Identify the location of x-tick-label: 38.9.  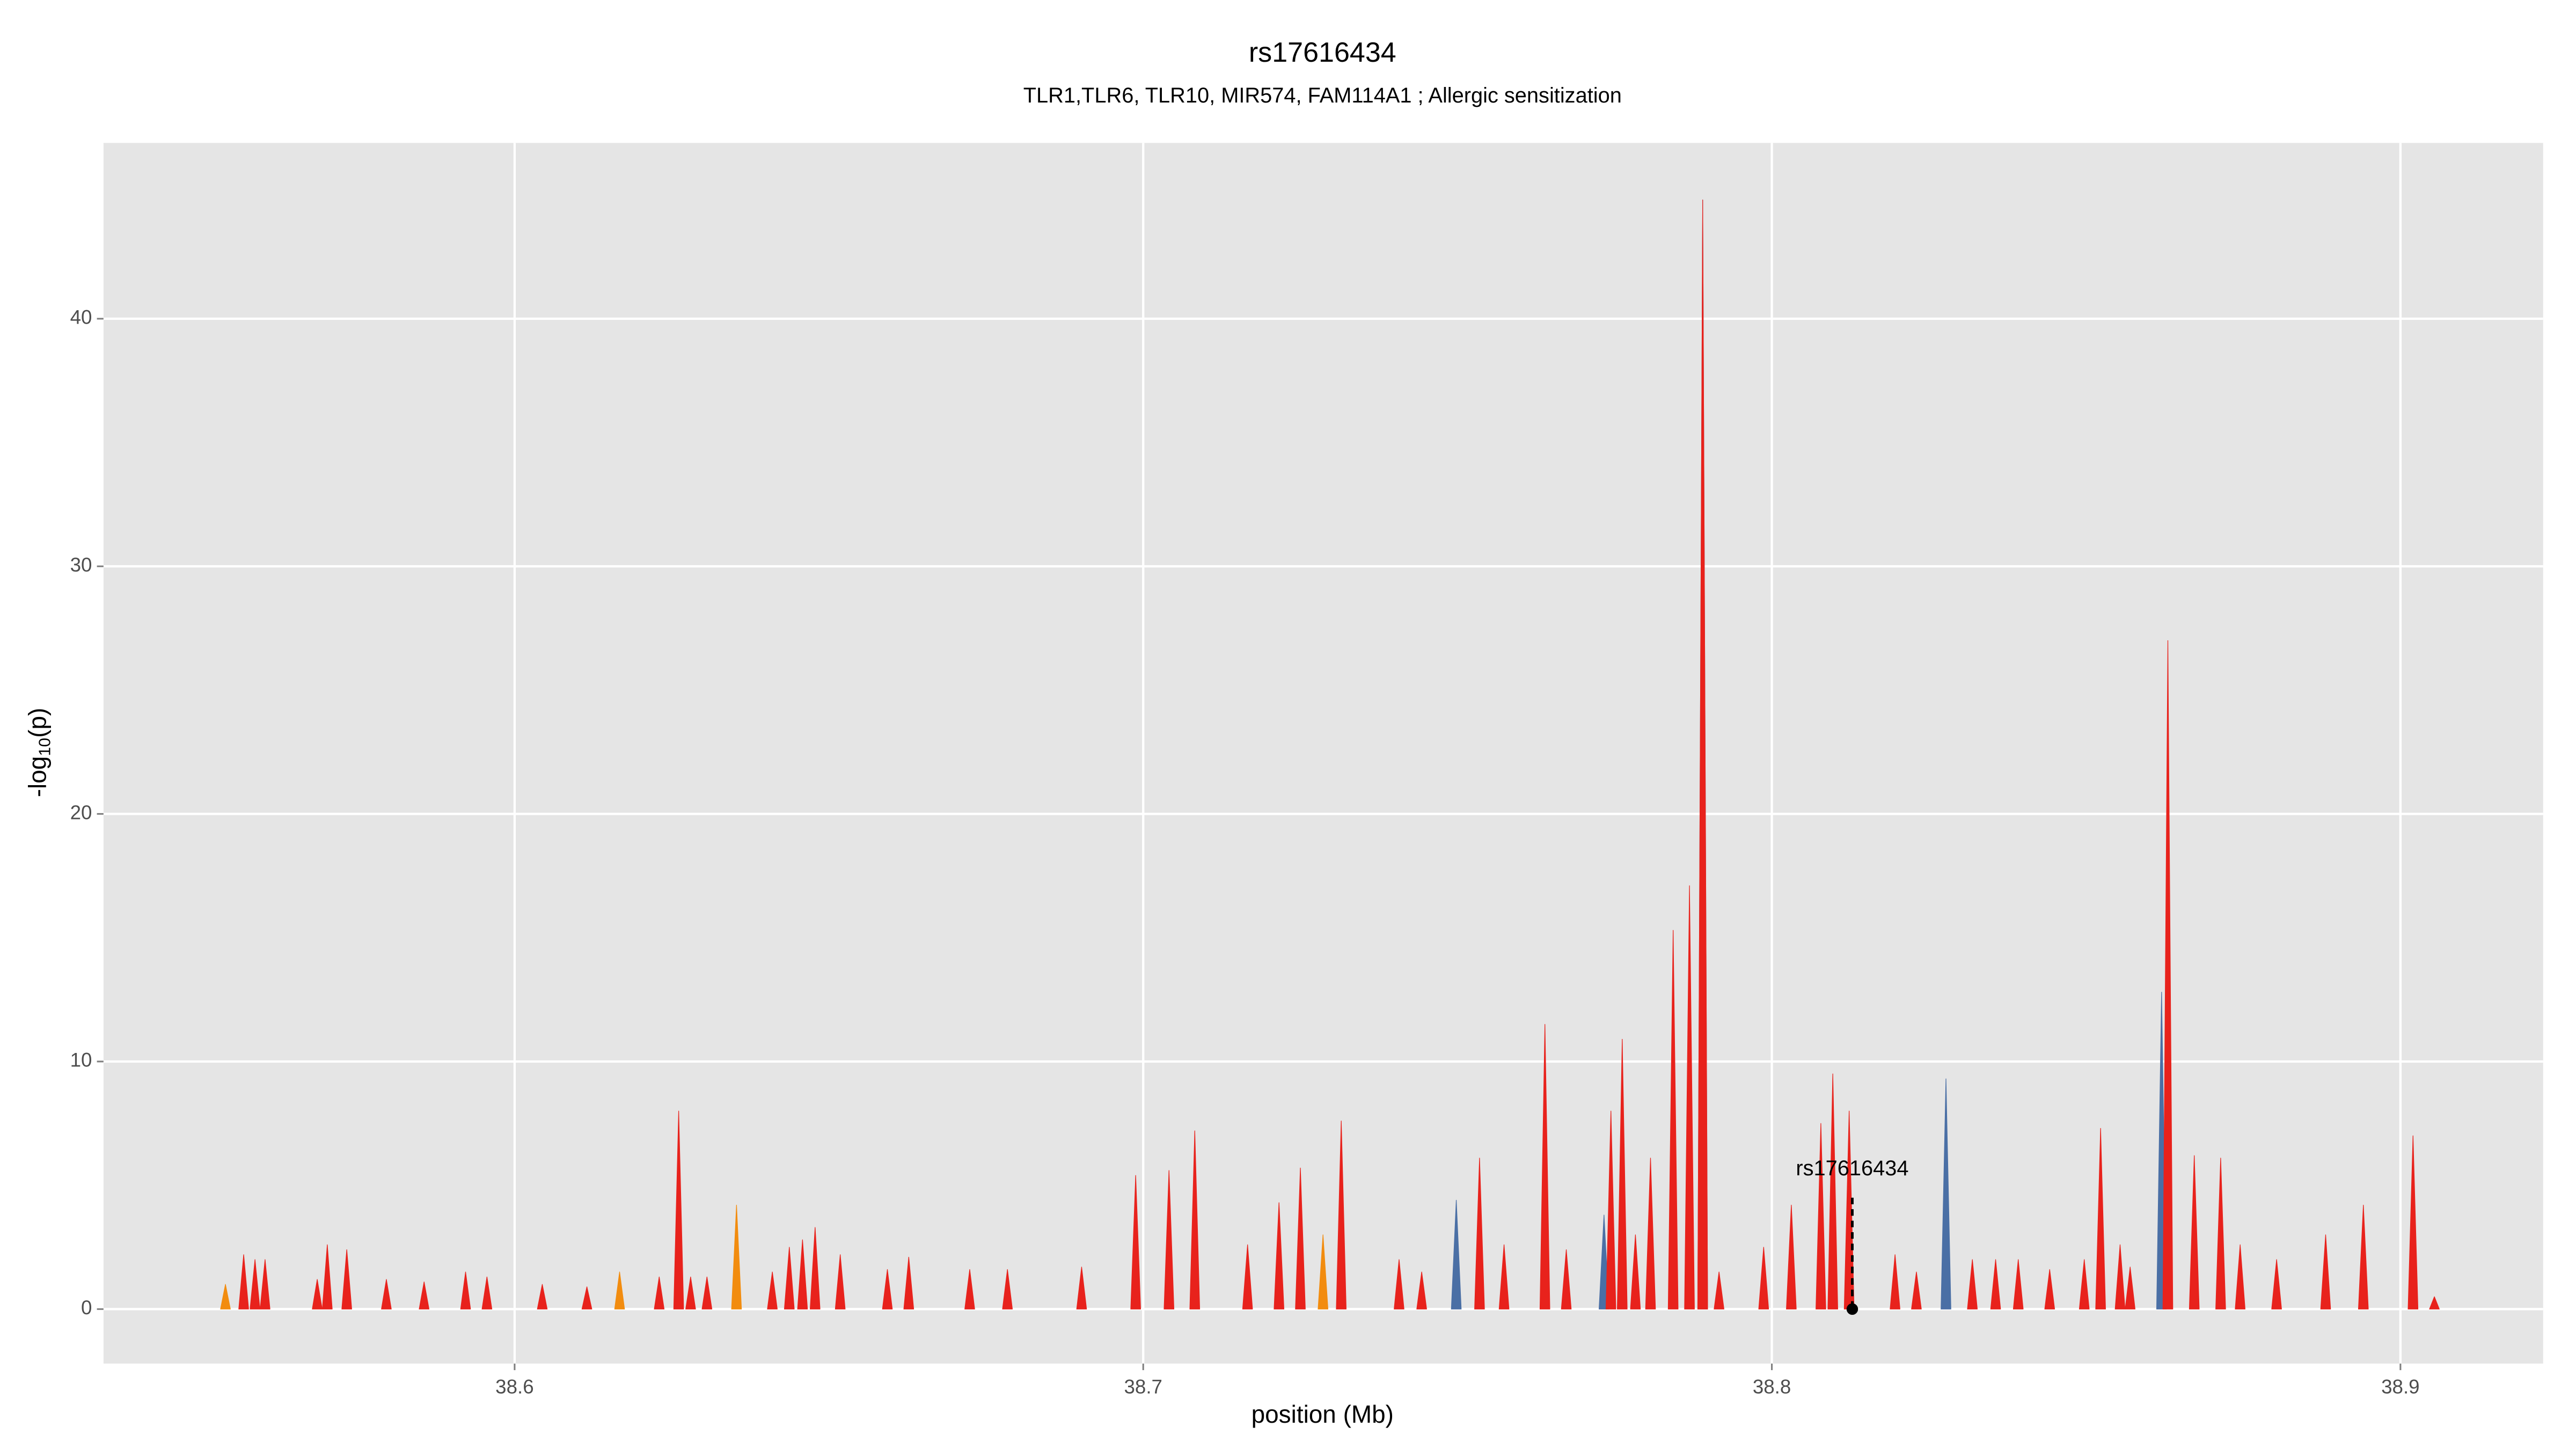
(2400, 1386).